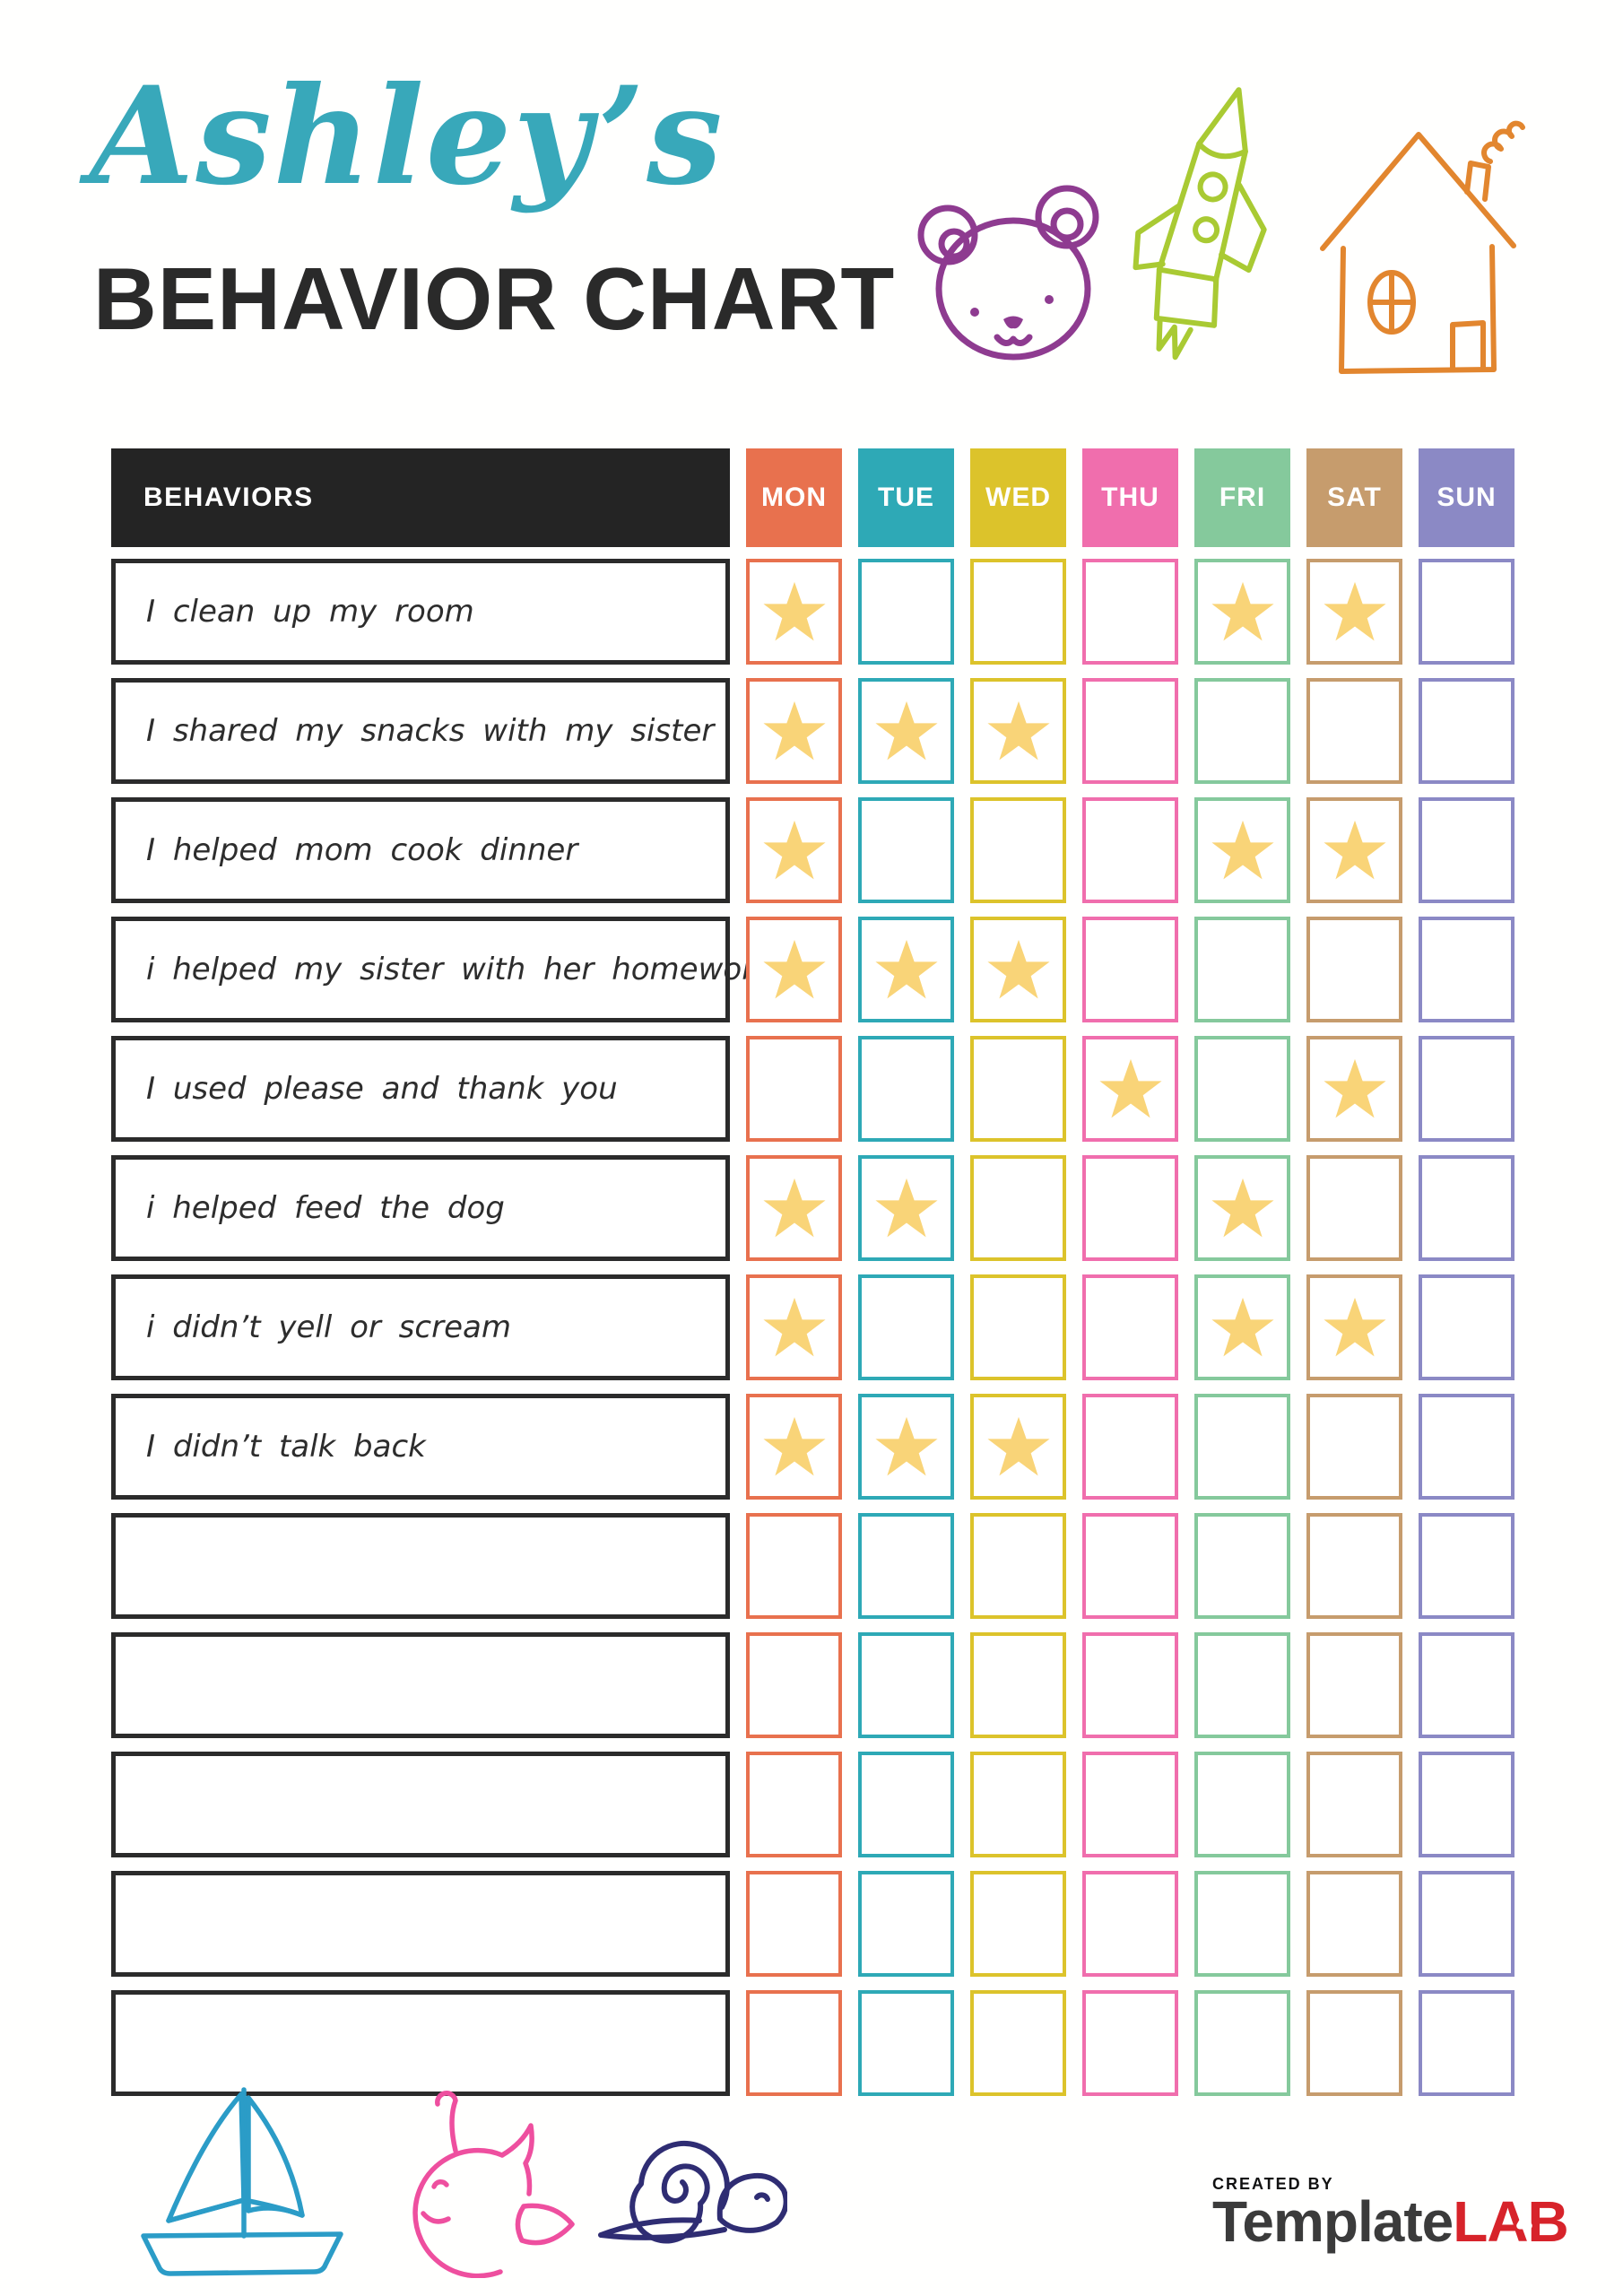 The image size is (1623, 2296). I want to click on behavior-row: i helped my sister with her homework, so click(813, 969).